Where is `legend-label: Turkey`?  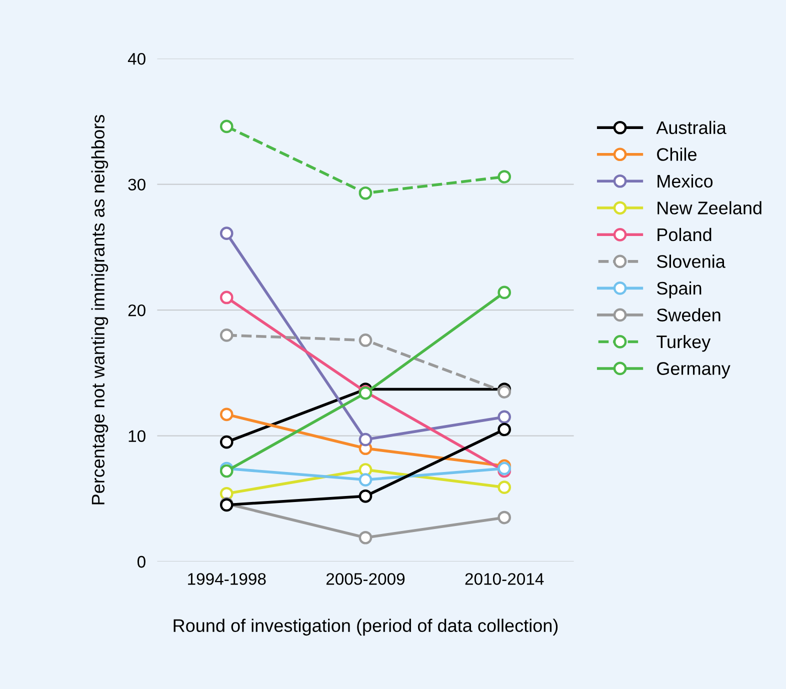 legend-label: Turkey is located at coordinates (683, 343).